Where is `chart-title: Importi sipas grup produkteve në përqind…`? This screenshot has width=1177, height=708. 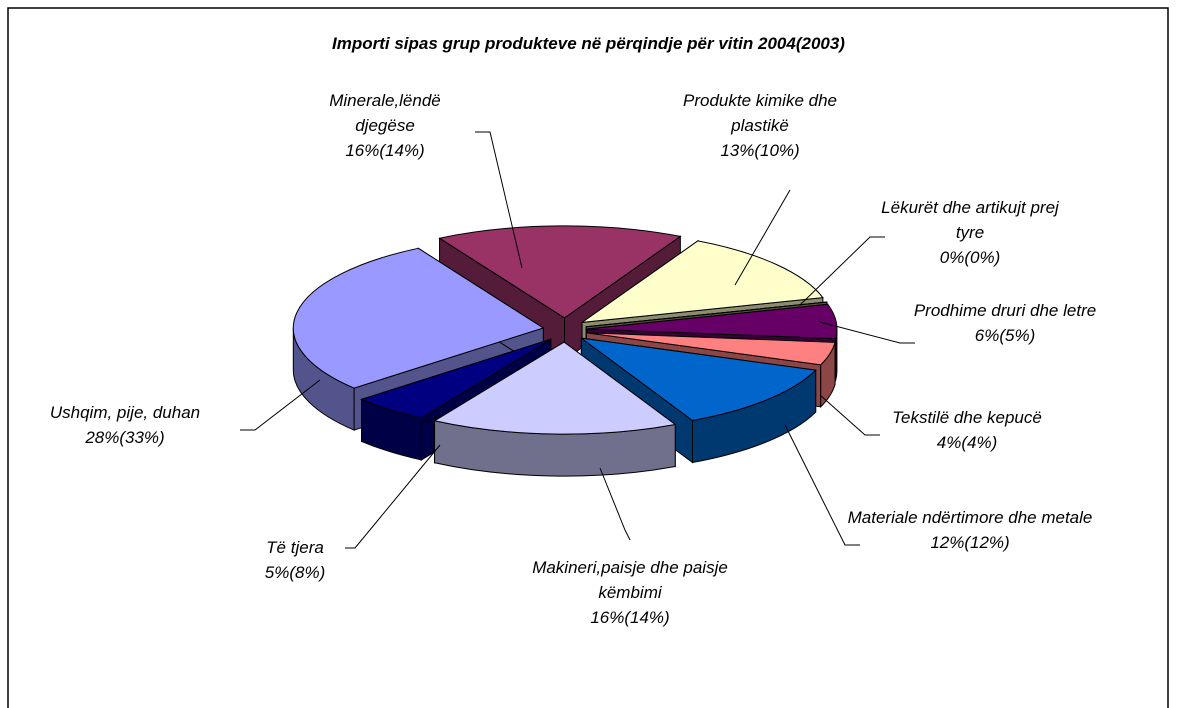 chart-title: Importi sipas grup produkteve në përqind… is located at coordinates (588, 43).